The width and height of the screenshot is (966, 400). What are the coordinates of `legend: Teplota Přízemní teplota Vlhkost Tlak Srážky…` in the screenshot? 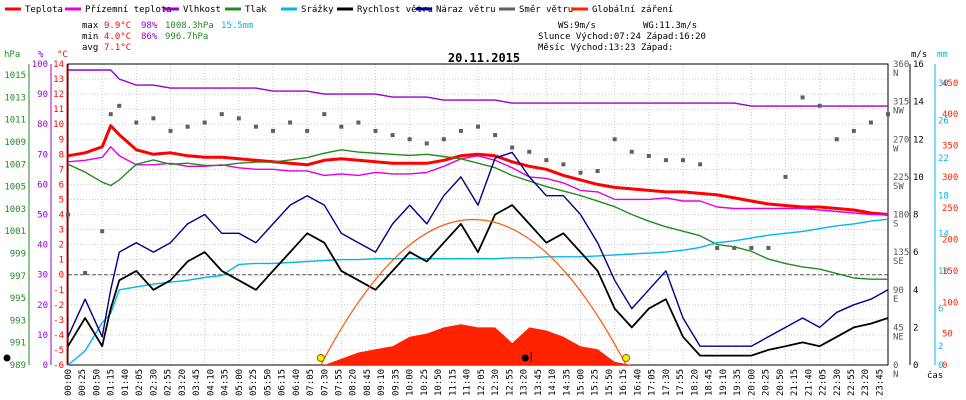 It's located at (339, 10).